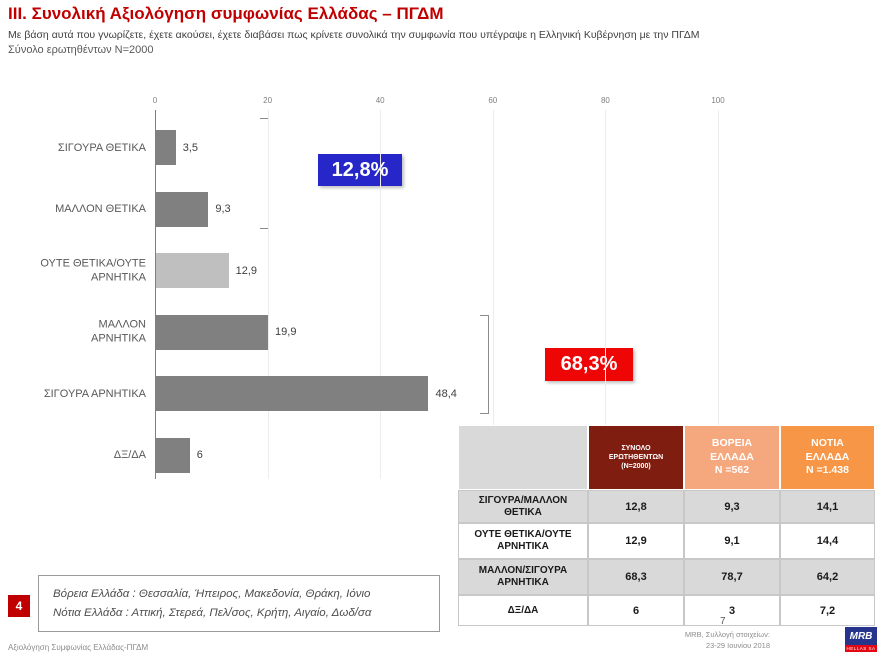 The width and height of the screenshot is (880, 659). I want to click on bar-value-label: 48,4, so click(446, 393).